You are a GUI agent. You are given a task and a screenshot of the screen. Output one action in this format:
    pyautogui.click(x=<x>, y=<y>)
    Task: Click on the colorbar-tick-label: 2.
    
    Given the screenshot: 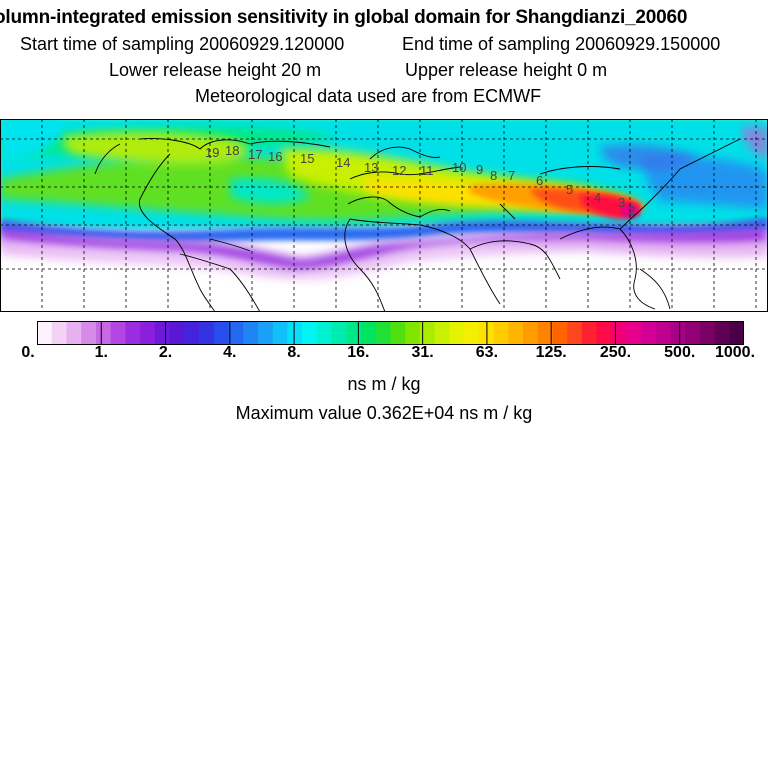 What is the action you would take?
    pyautogui.click(x=165, y=352)
    